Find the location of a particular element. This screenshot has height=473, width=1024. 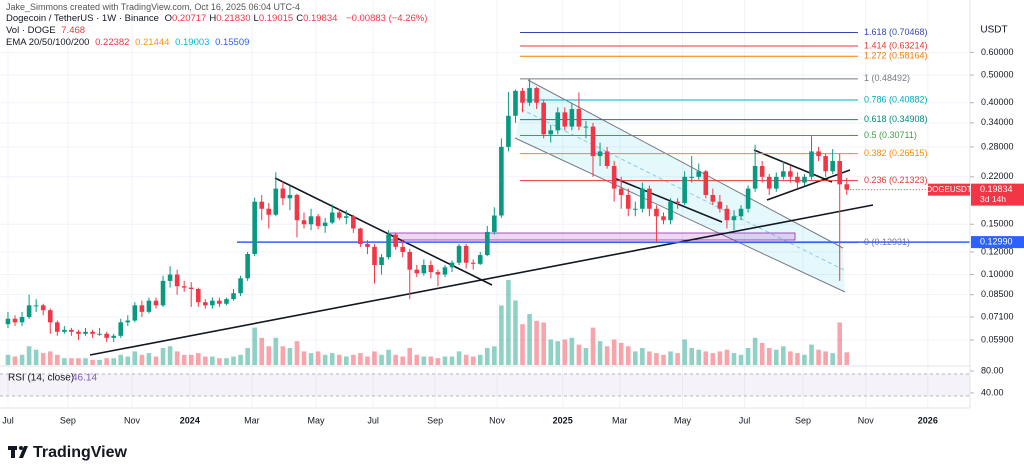

y-tick-label: 0.60000 is located at coordinates (997, 52).